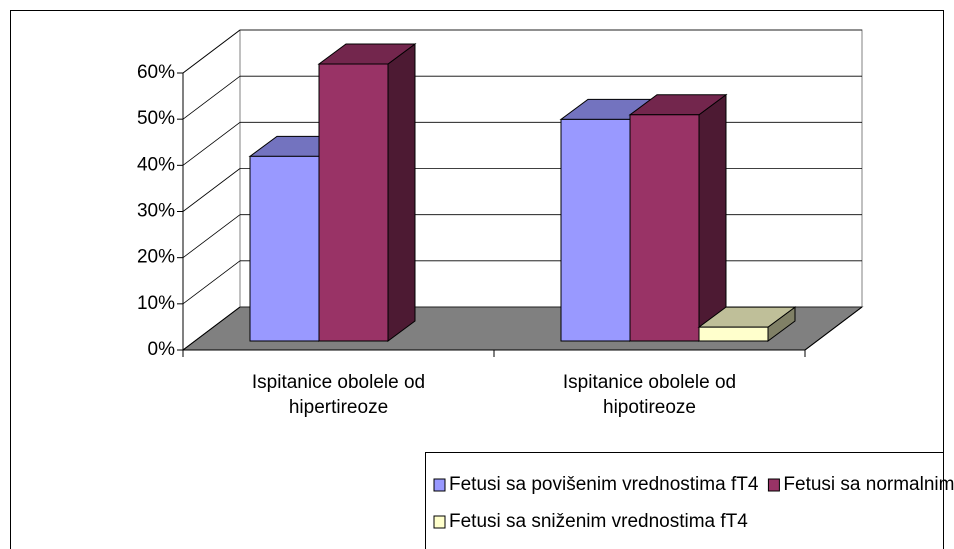 This screenshot has height=549, width=954. What do you see at coordinates (684, 500) in the screenshot?
I see `legend-box` at bounding box center [684, 500].